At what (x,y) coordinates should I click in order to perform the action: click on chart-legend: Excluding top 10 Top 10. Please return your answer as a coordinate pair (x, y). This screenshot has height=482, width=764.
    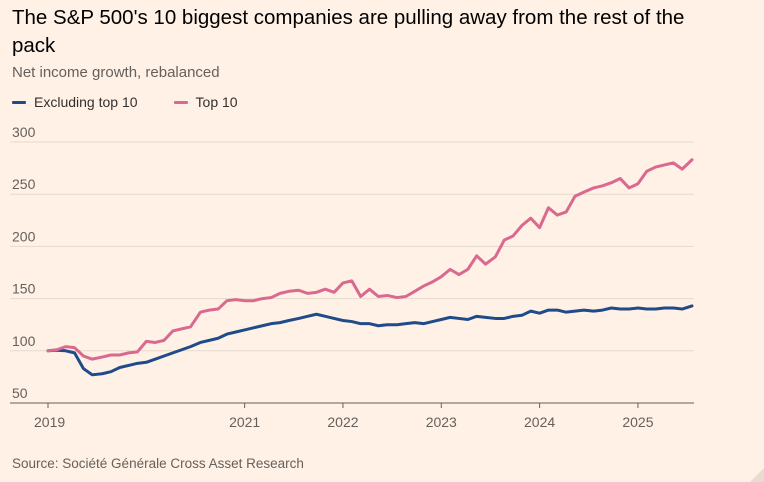
    Looking at the image, I should click on (138, 102).